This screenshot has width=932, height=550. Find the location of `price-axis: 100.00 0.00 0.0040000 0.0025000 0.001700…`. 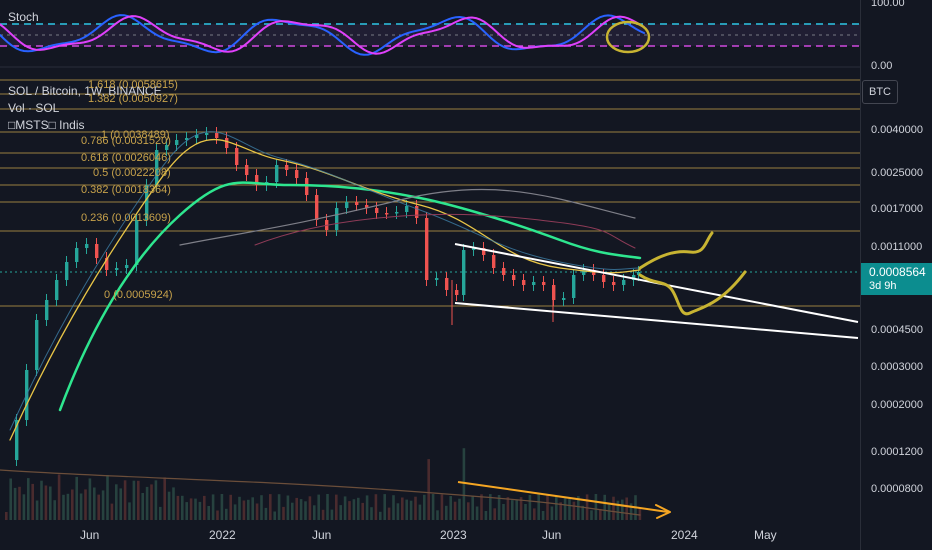

price-axis: 100.00 0.00 0.0040000 0.0025000 0.001700… is located at coordinates (896, 275).